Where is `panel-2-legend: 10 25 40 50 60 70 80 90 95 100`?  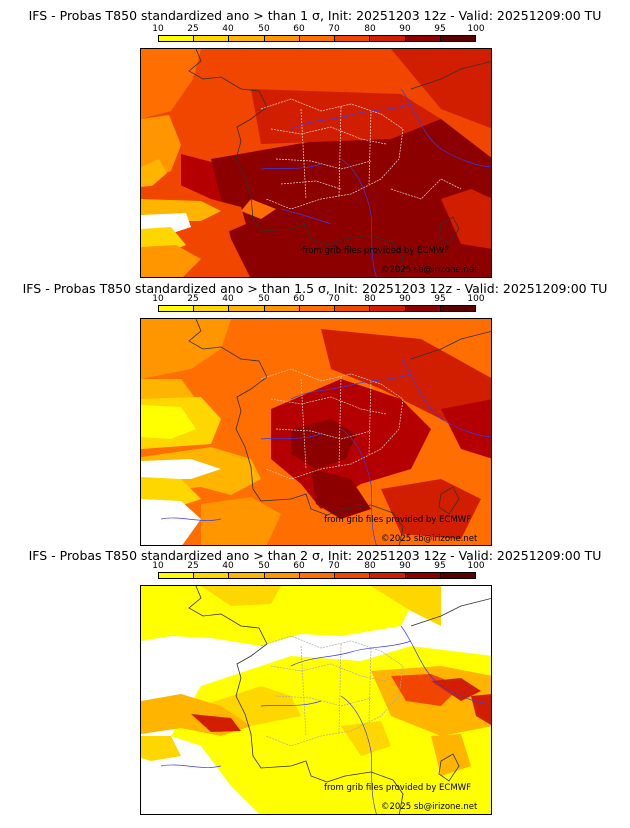 panel-2-legend: 10 25 40 50 60 70 80 90 95 100 is located at coordinates (318, 303).